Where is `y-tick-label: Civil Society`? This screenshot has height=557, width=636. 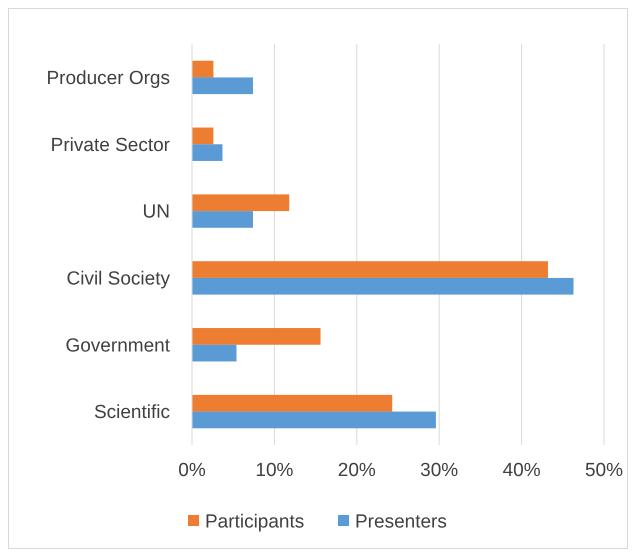
y-tick-label: Civil Society is located at coordinates (118, 279).